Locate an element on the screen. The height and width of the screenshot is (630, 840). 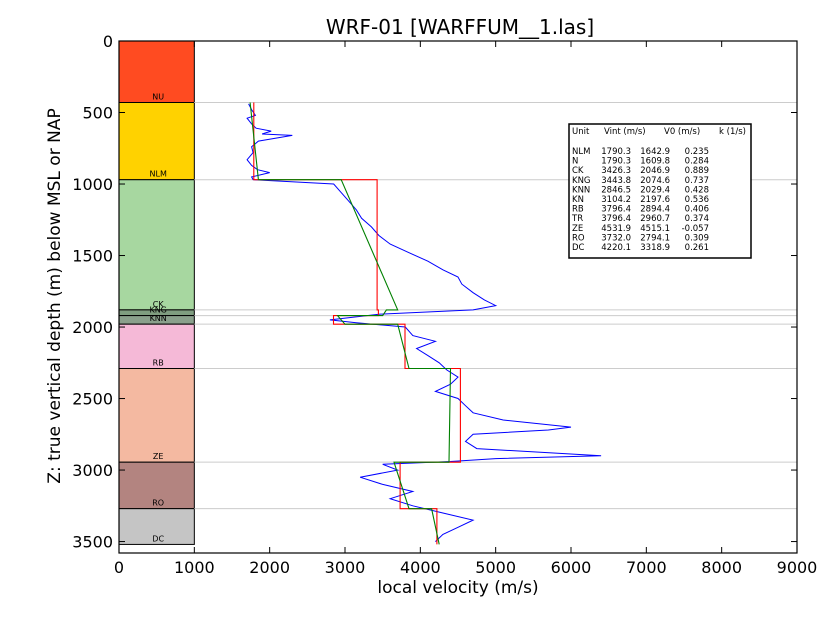
y-tick-label: 3000 is located at coordinates (92, 470).